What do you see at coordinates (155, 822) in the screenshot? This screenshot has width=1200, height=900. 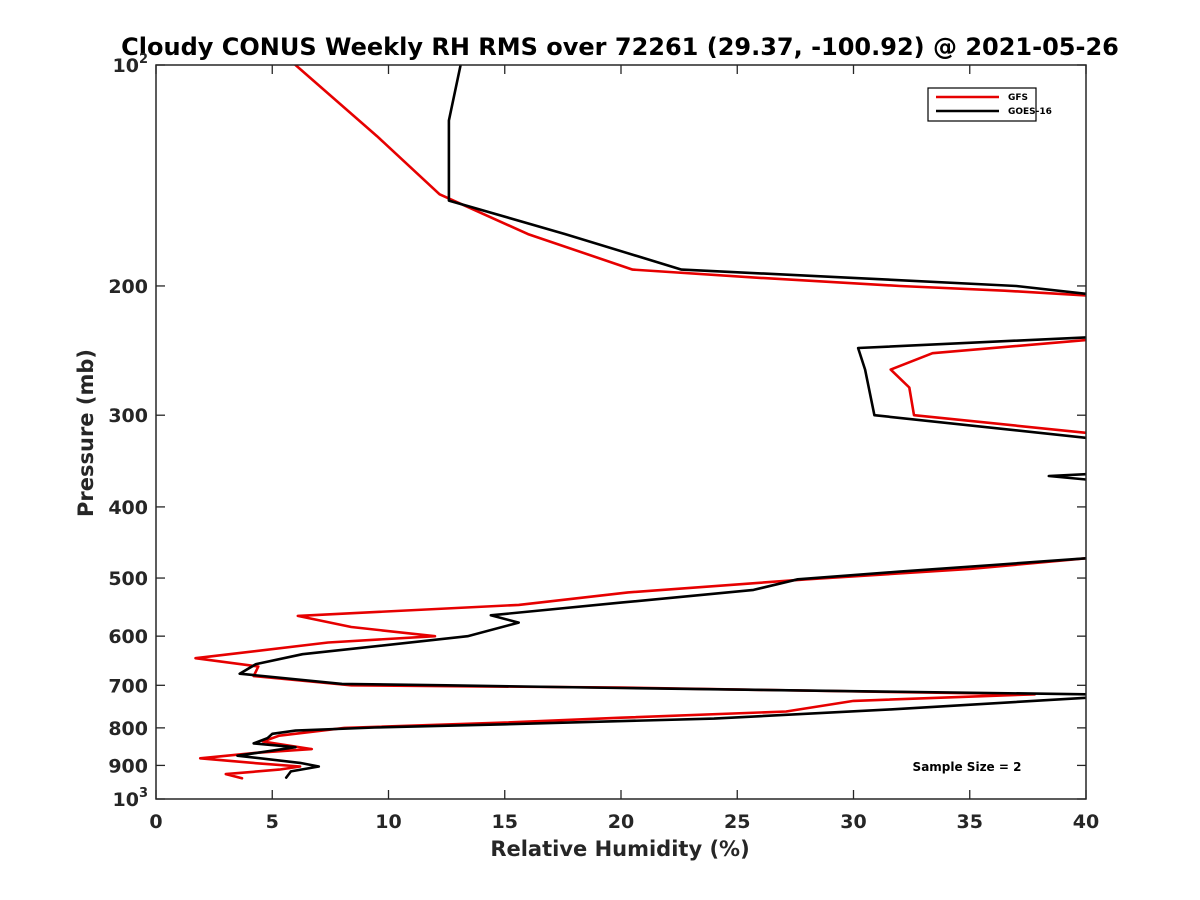 I see `x-tick-label: 0` at bounding box center [155, 822].